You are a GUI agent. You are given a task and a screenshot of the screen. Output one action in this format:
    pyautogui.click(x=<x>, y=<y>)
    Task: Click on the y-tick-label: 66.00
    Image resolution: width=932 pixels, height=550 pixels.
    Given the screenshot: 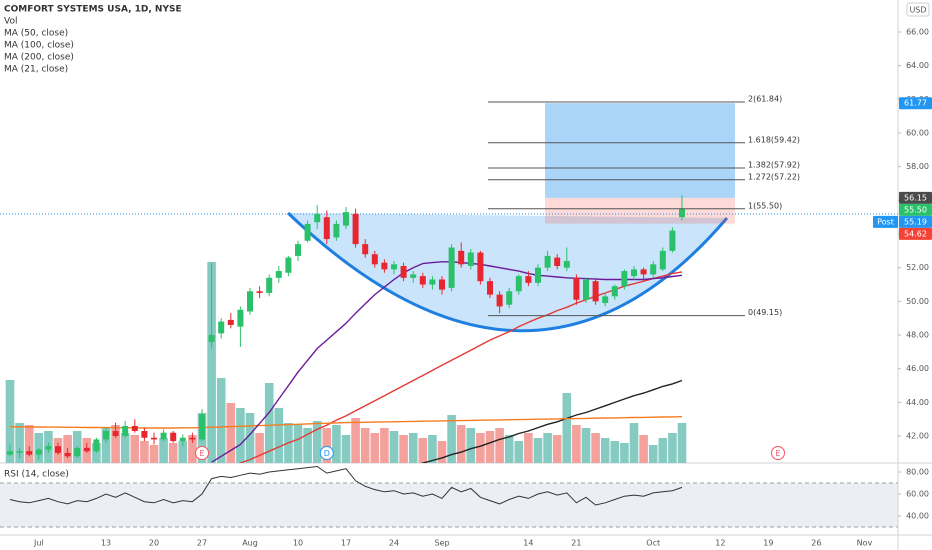 What is the action you would take?
    pyautogui.click(x=917, y=31)
    